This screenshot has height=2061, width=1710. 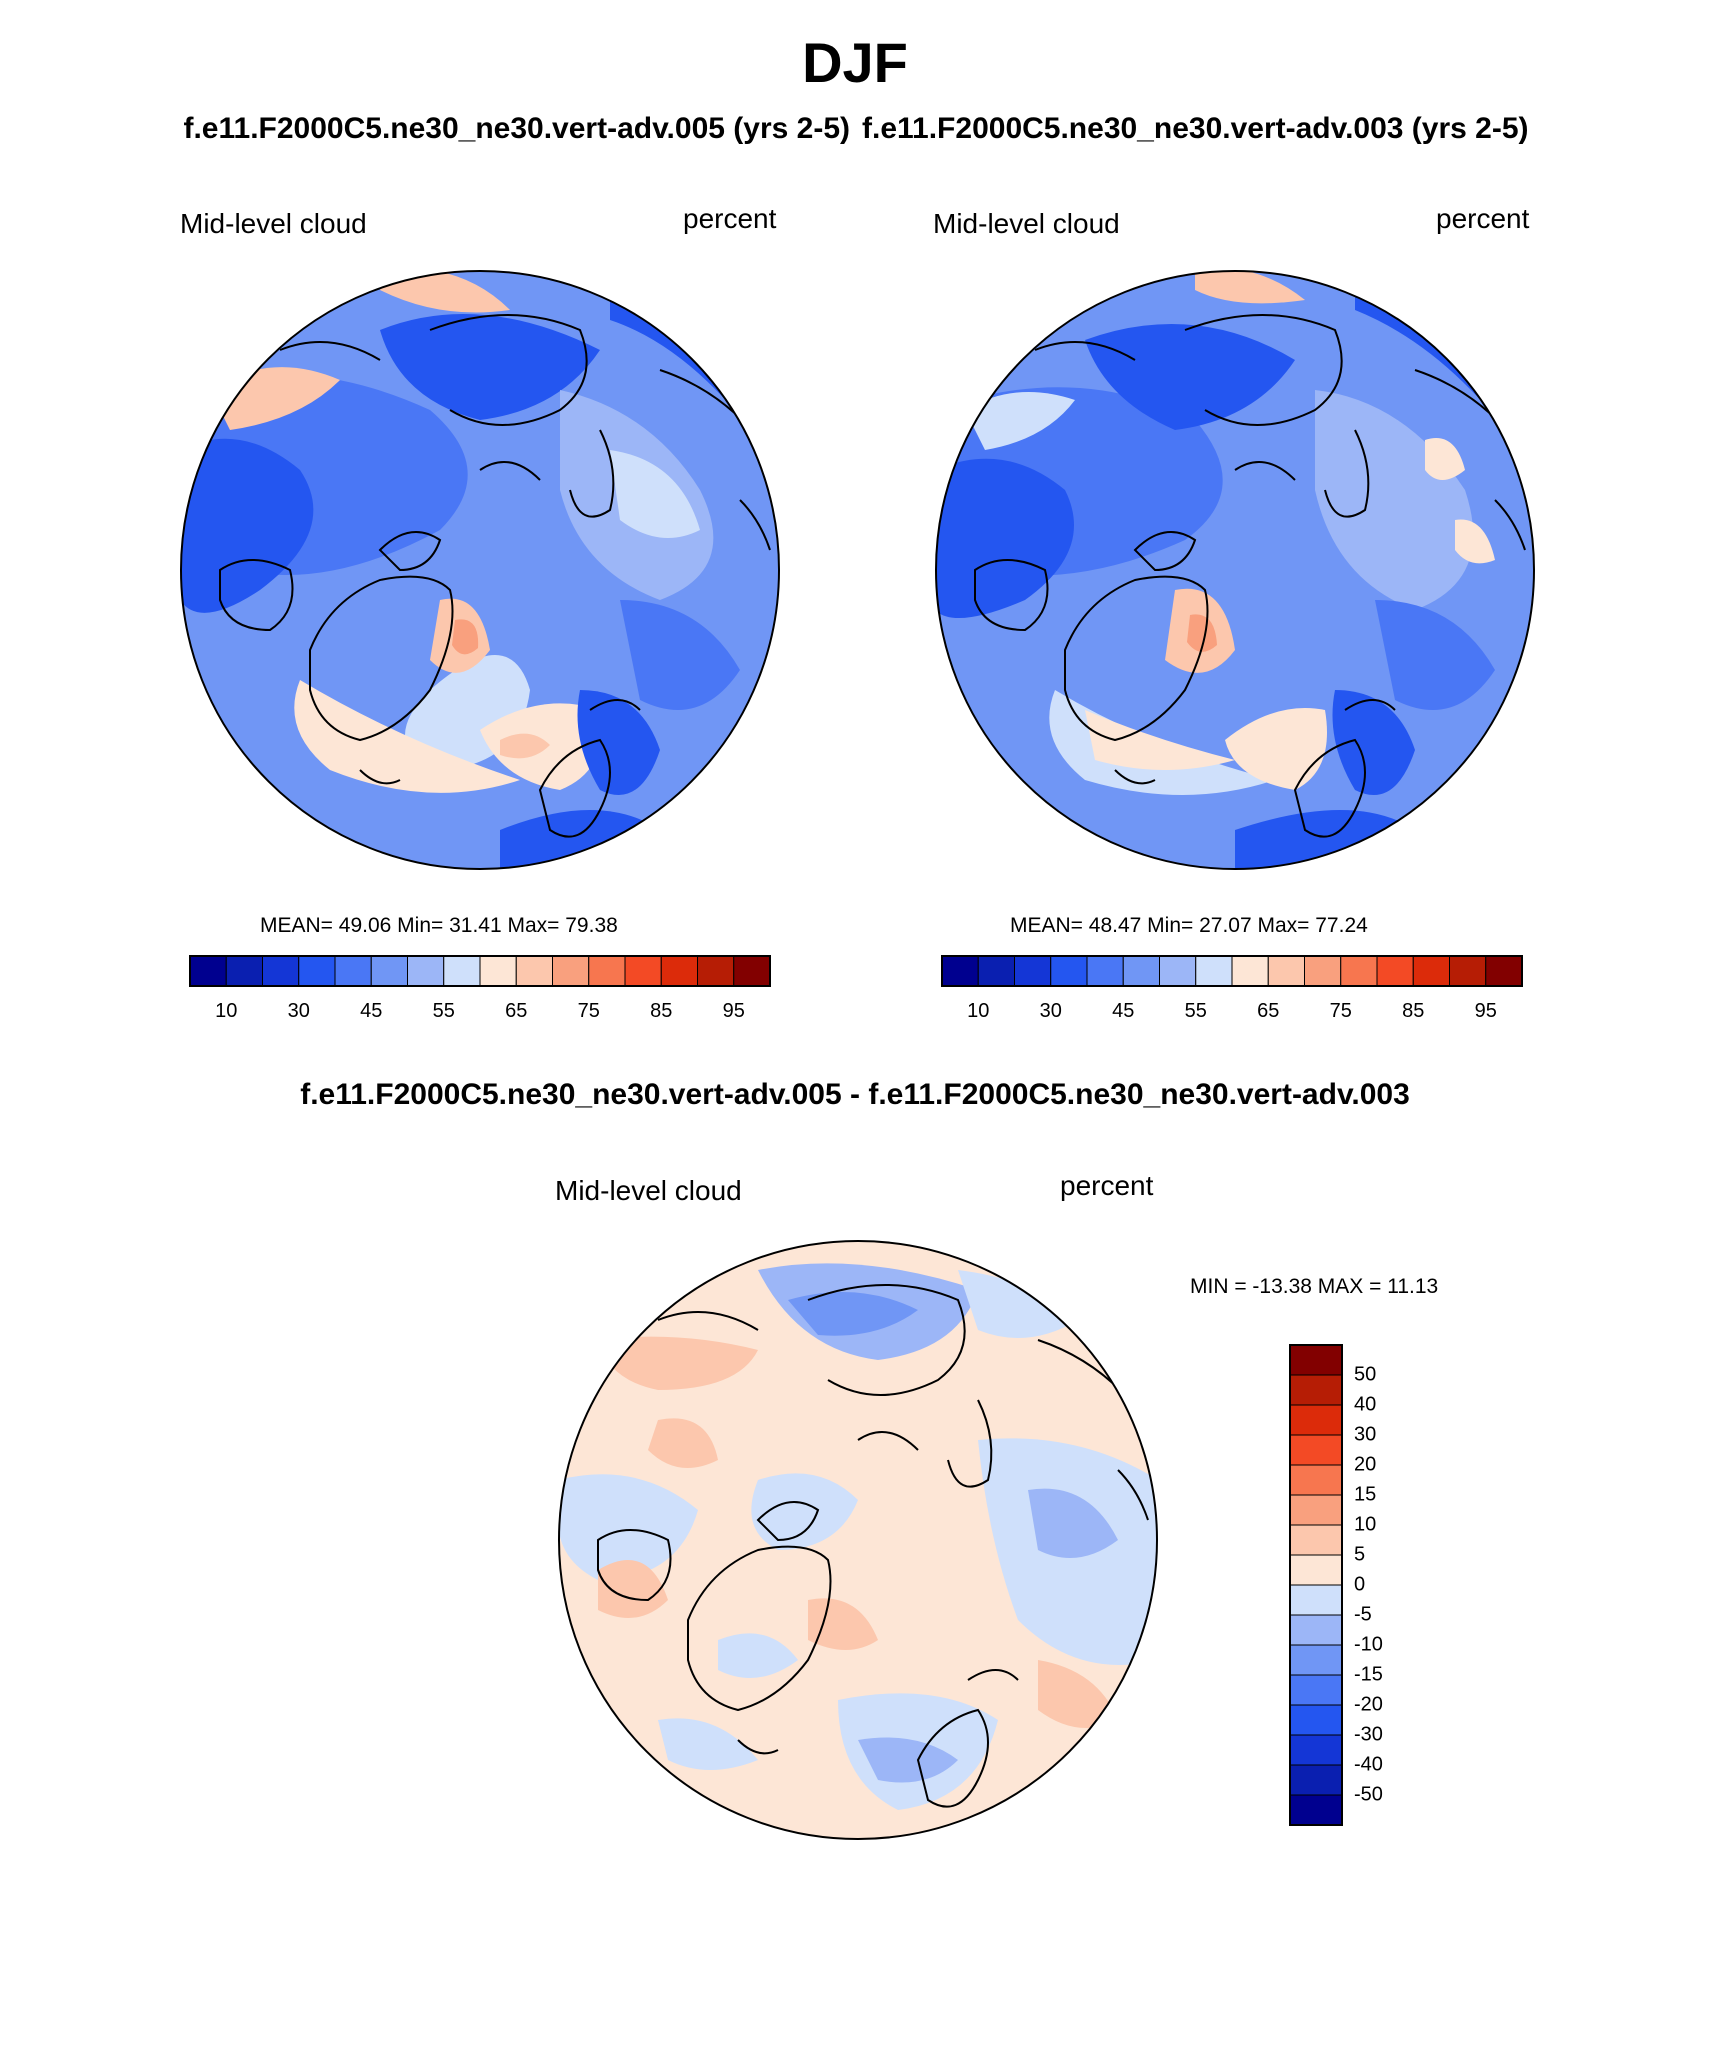 What do you see at coordinates (1365, 1374) in the screenshot?
I see `difference-colorbar-tick-label: 50` at bounding box center [1365, 1374].